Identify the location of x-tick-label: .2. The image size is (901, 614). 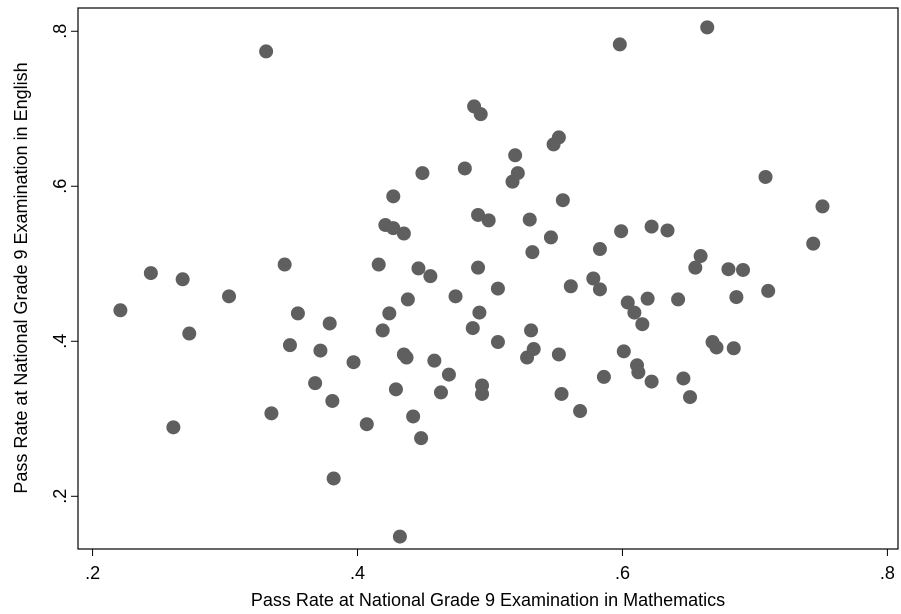
(92, 573).